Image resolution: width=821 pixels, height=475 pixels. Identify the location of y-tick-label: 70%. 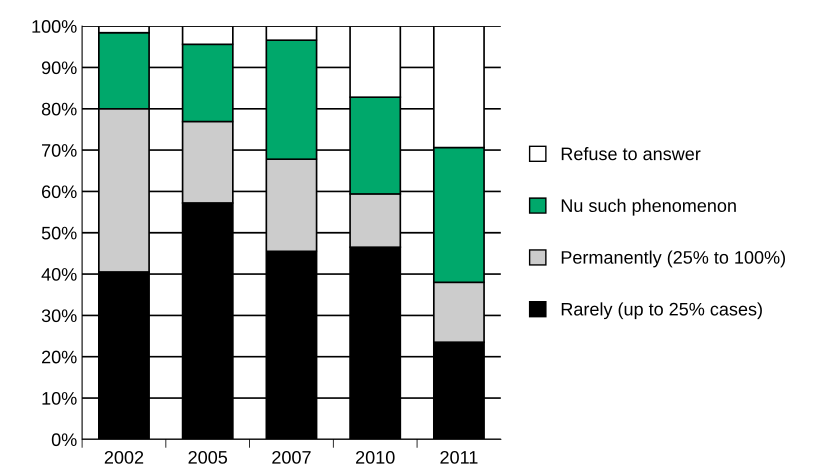
(59, 150).